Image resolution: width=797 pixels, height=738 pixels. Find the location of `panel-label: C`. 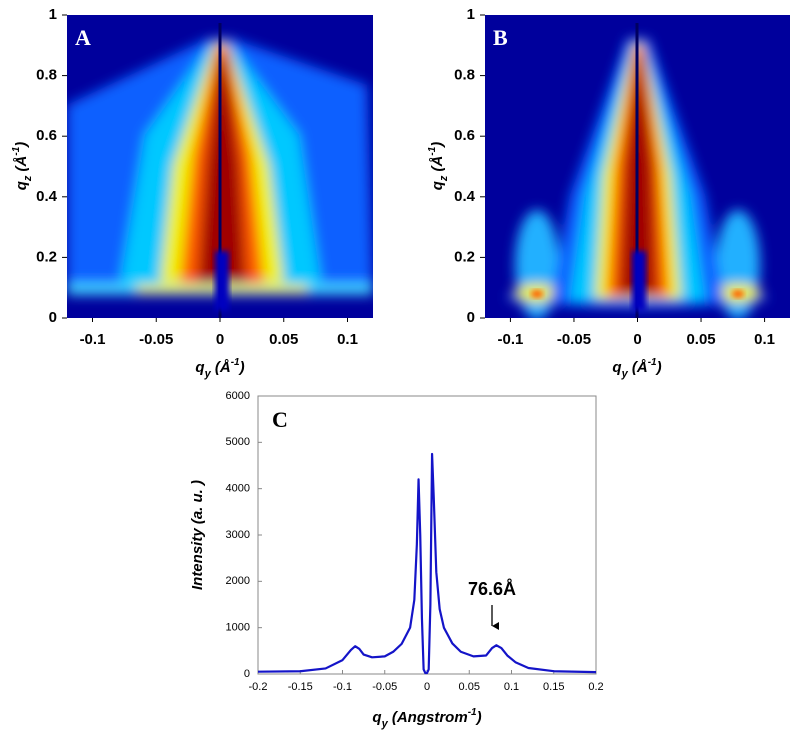

panel-label: C is located at coordinates (280, 419).